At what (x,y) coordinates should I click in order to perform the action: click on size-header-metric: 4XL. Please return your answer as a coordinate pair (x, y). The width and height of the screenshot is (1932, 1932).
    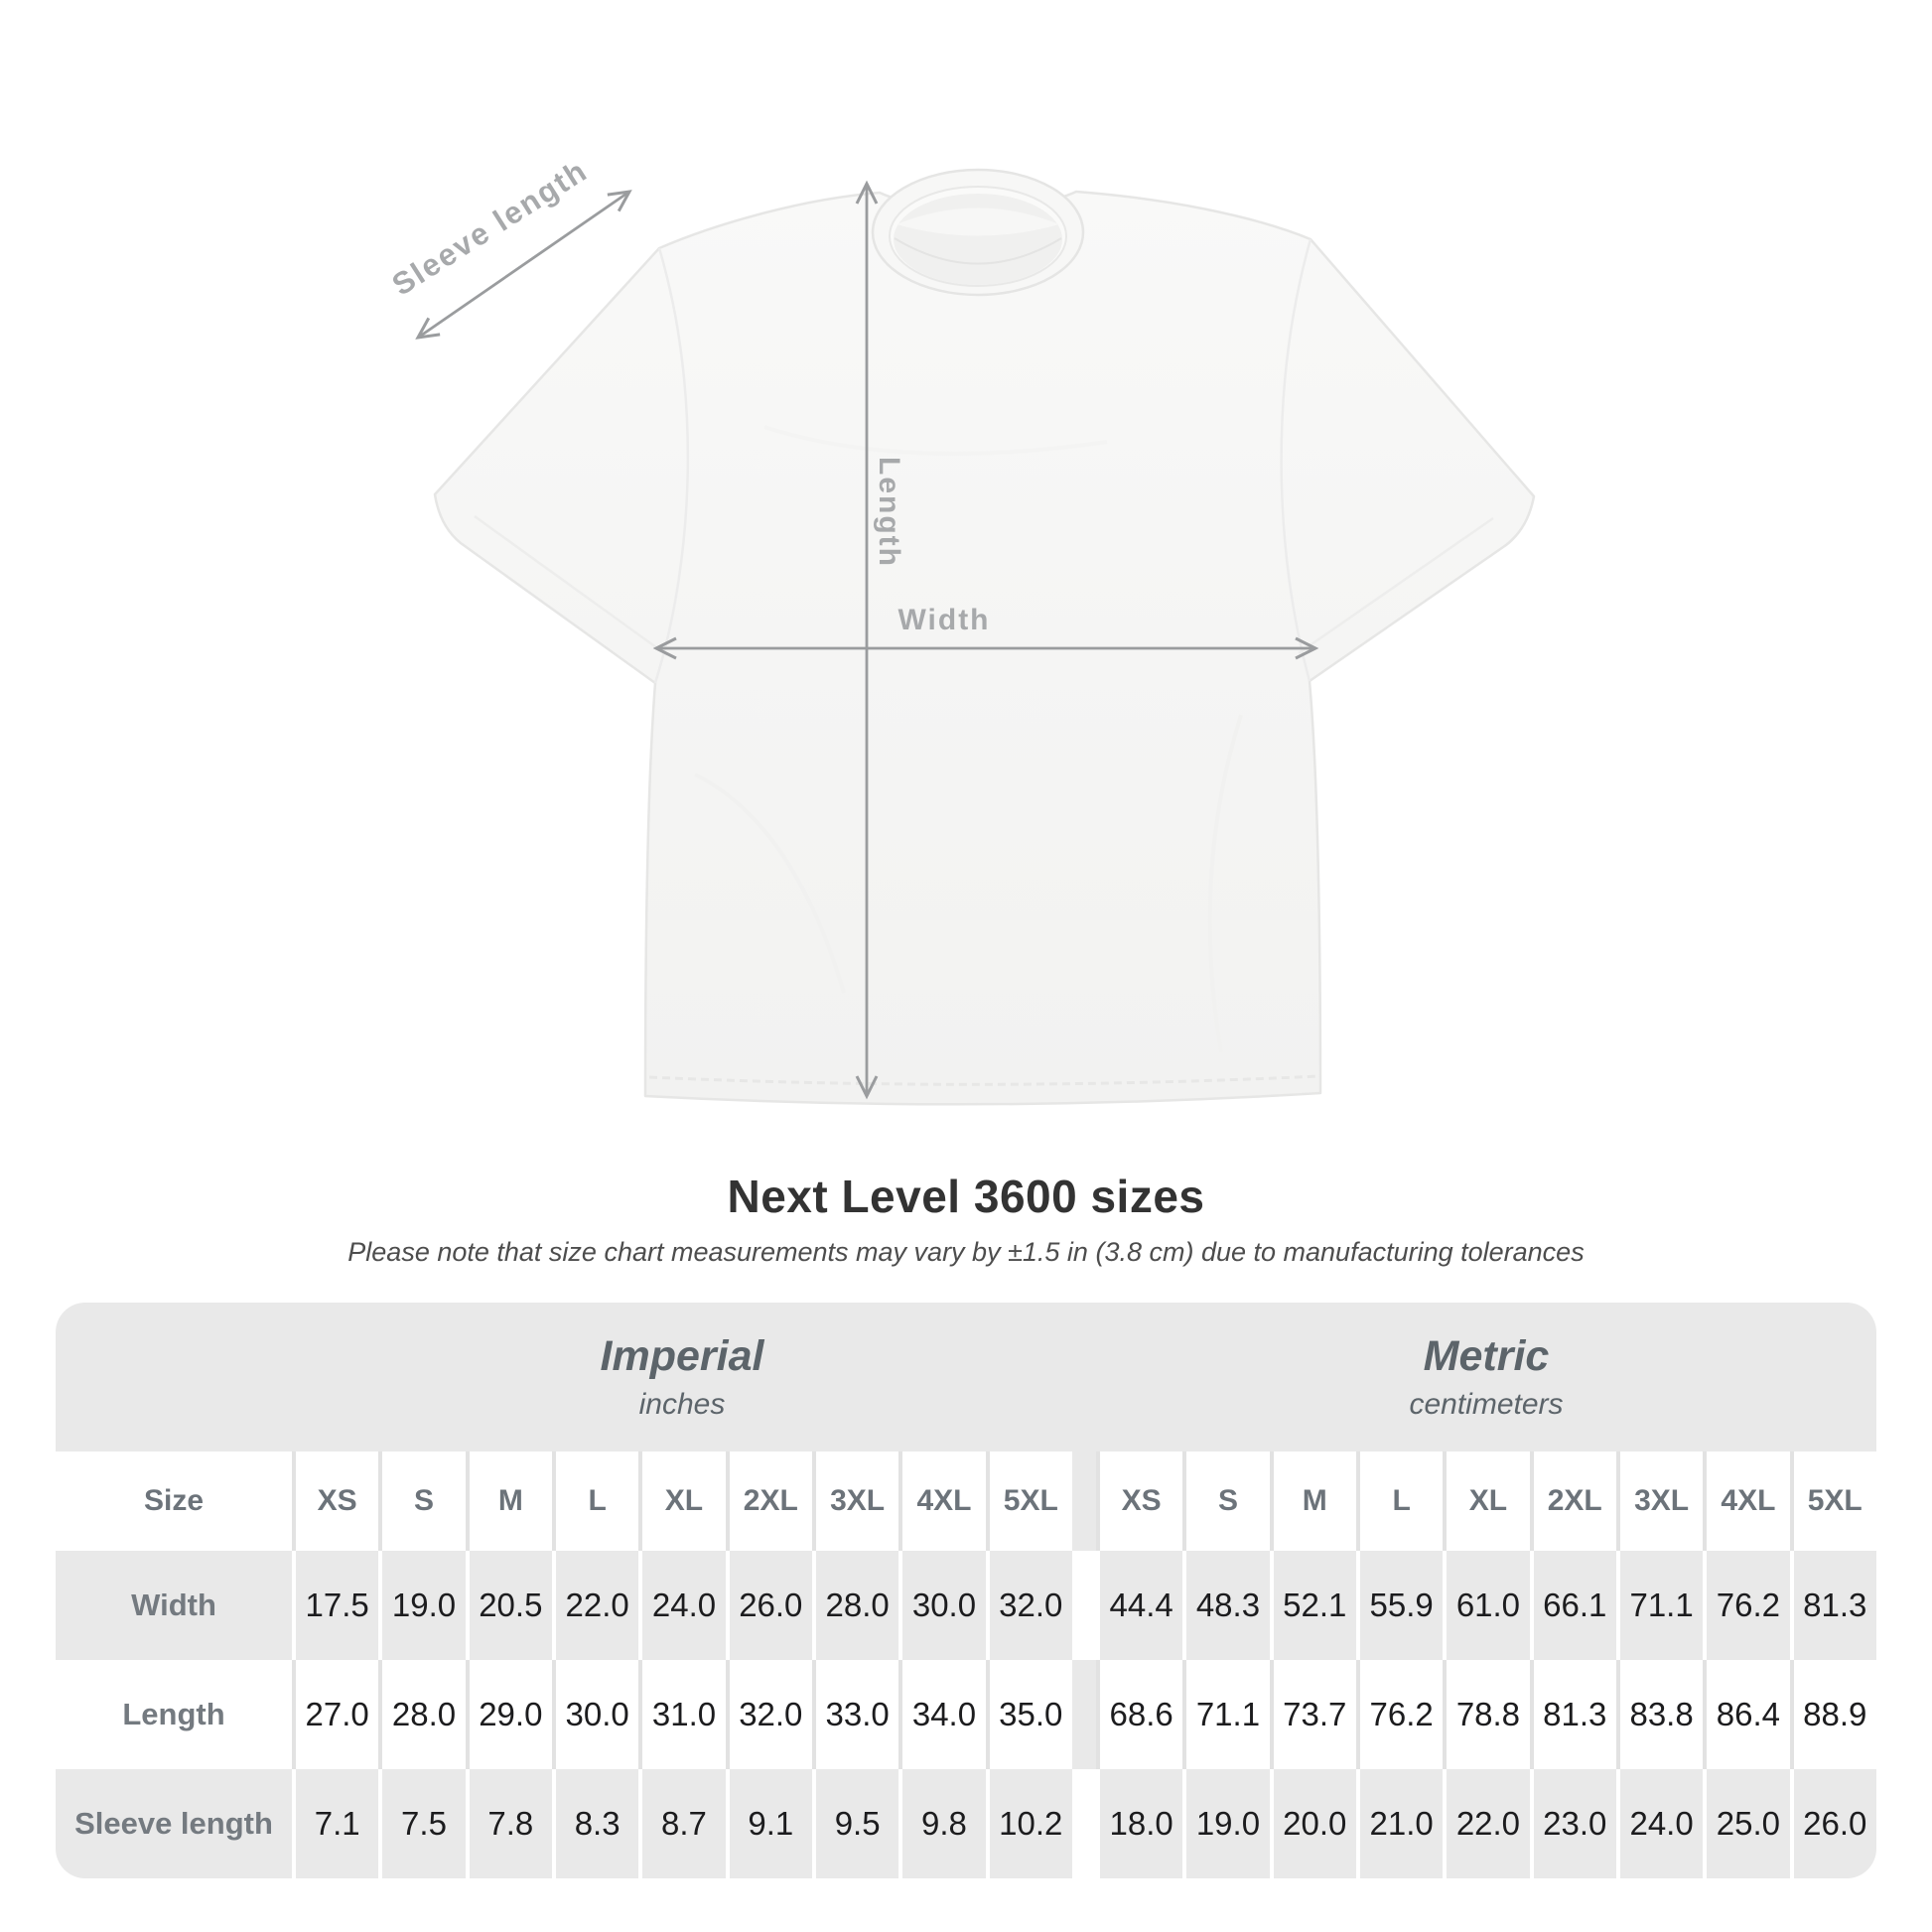
    Looking at the image, I should click on (1746, 1501).